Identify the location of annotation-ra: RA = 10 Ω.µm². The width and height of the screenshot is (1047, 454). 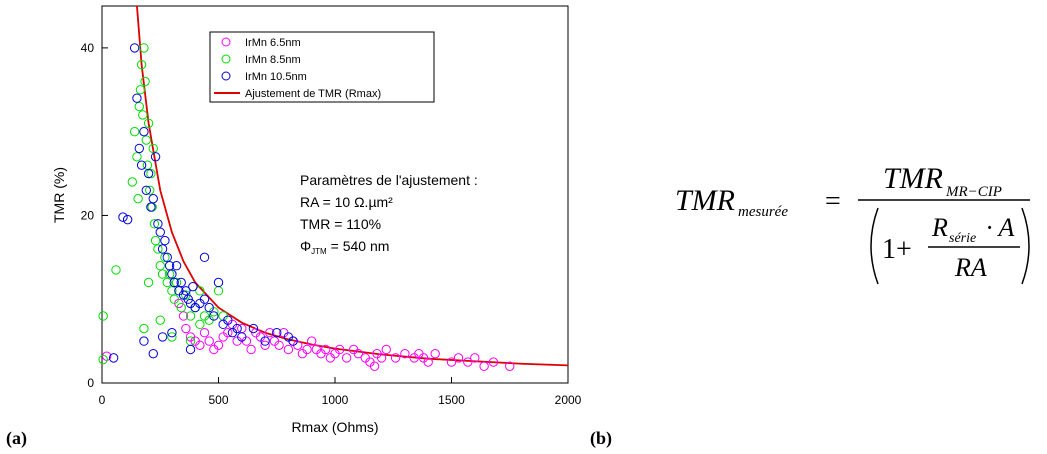
(346, 202).